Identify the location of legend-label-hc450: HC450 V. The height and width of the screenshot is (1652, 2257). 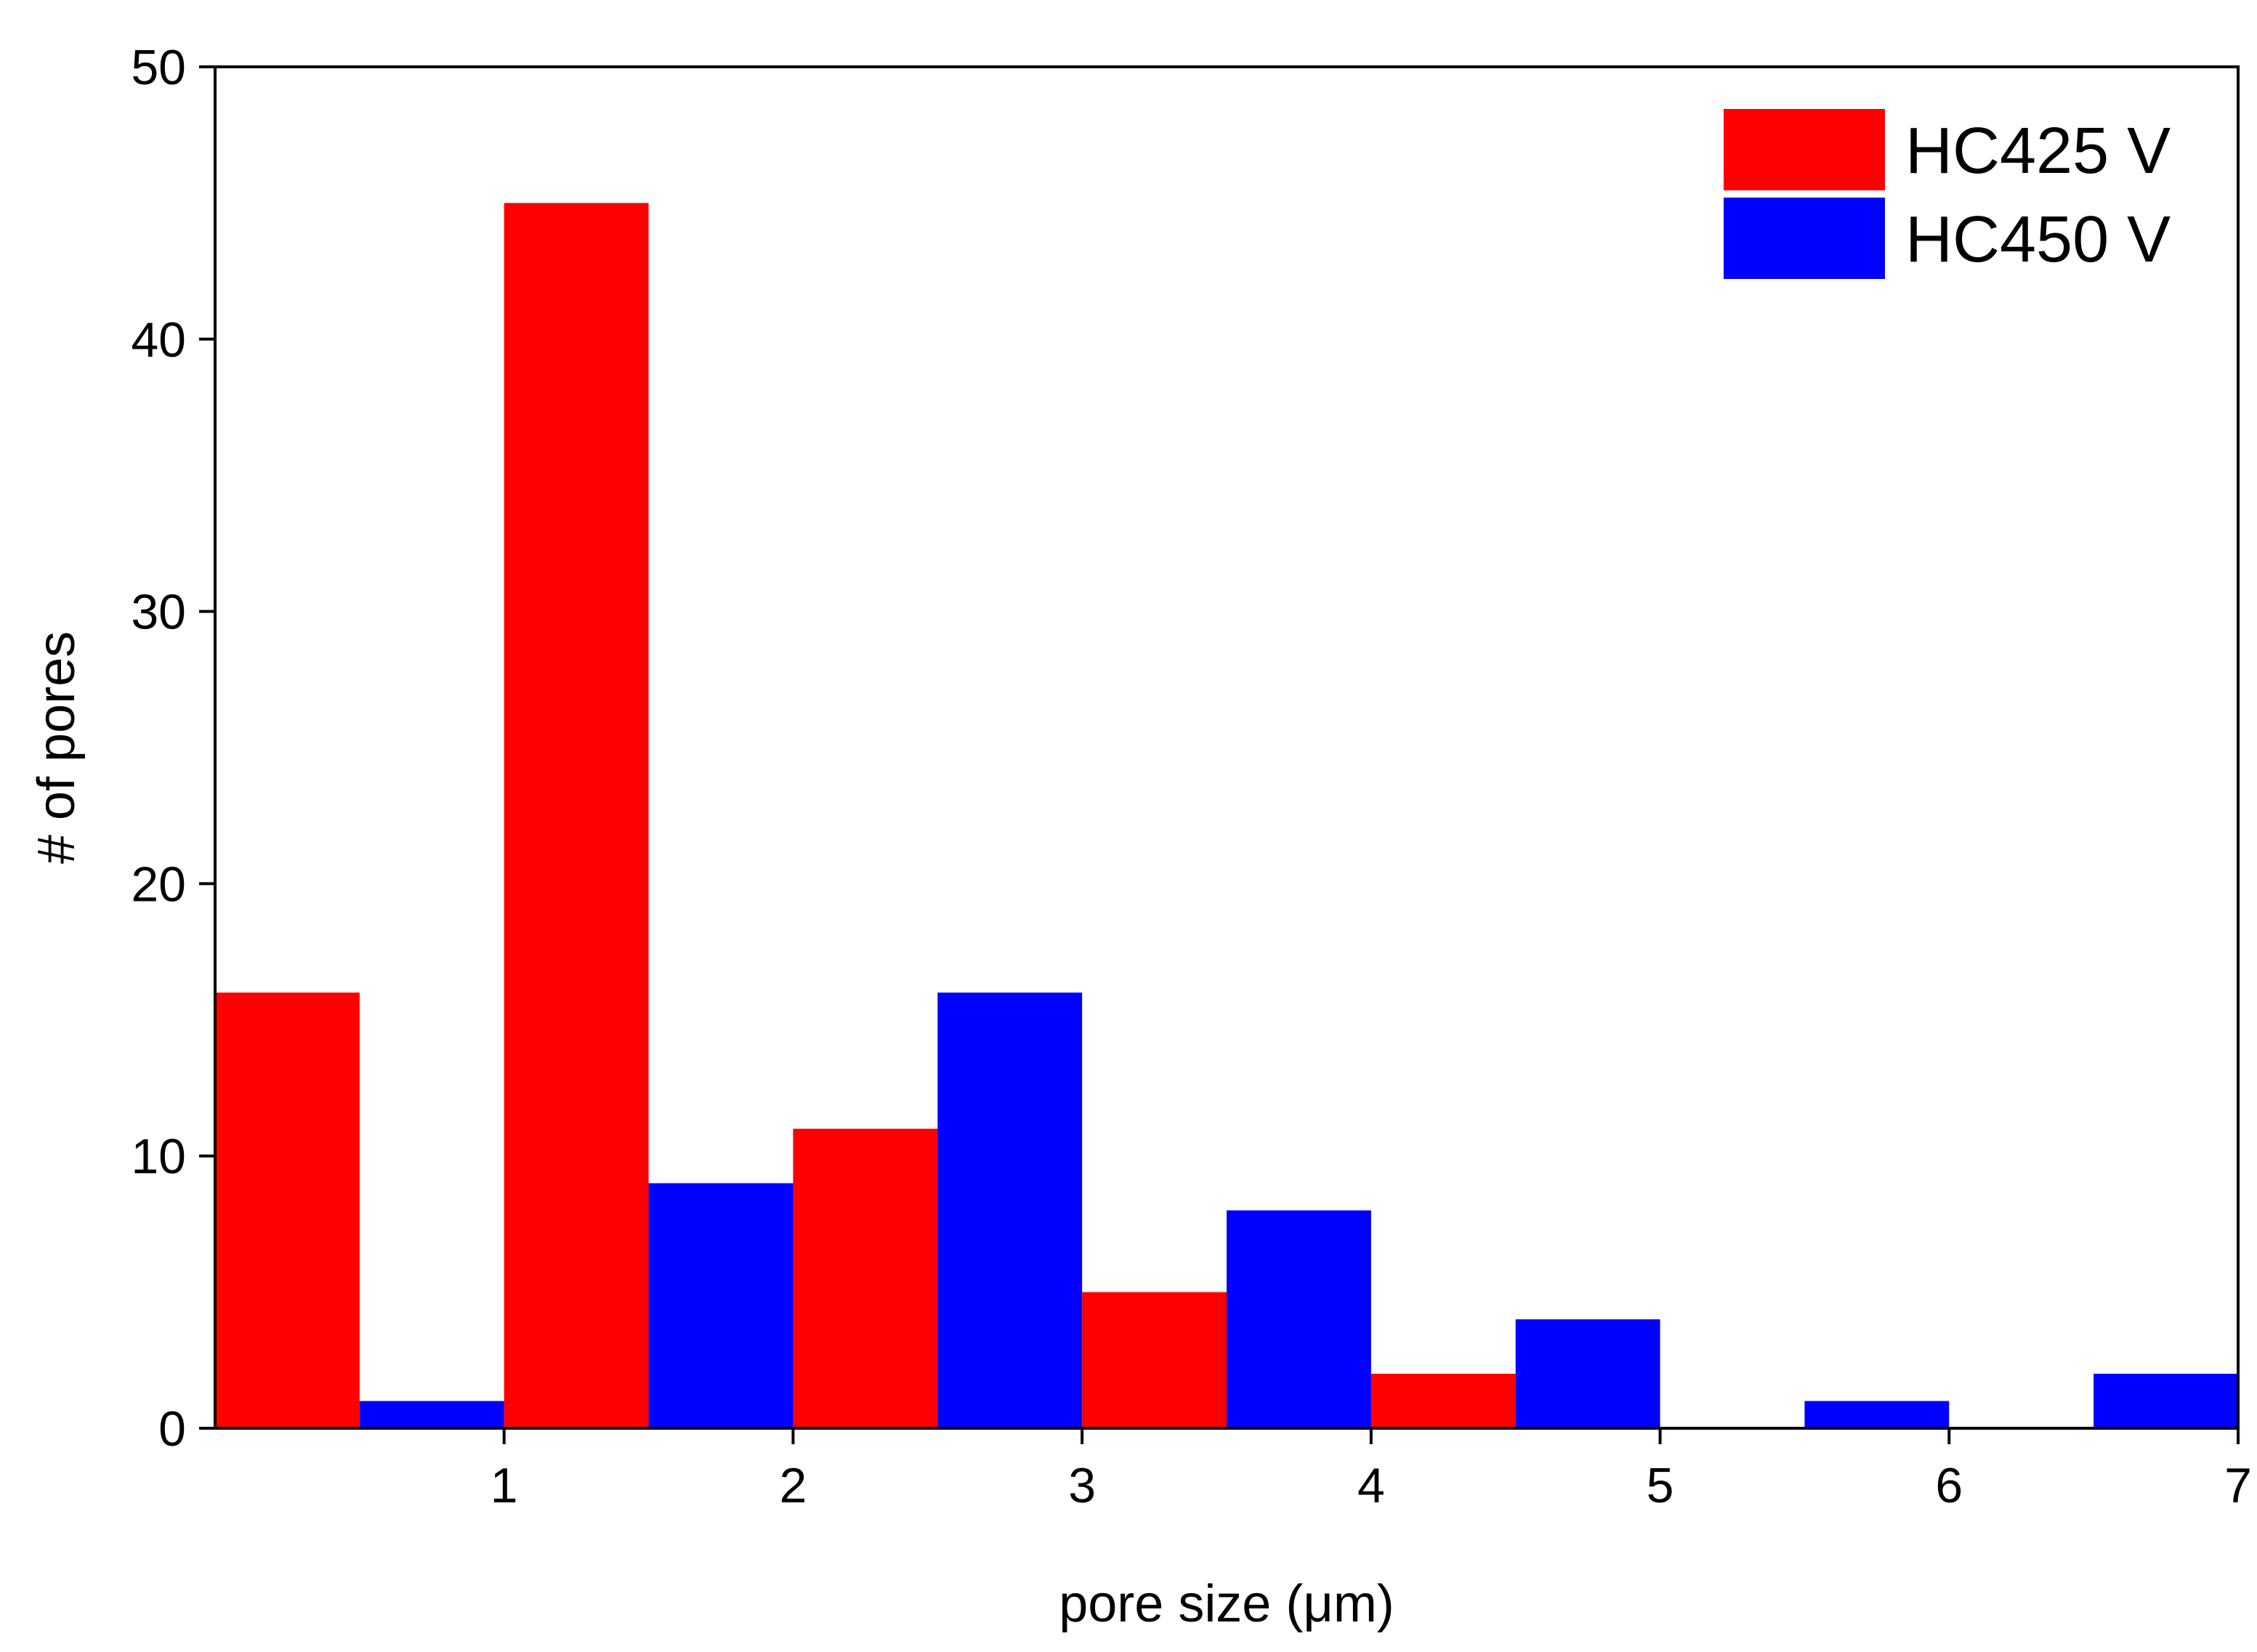
(2038, 240).